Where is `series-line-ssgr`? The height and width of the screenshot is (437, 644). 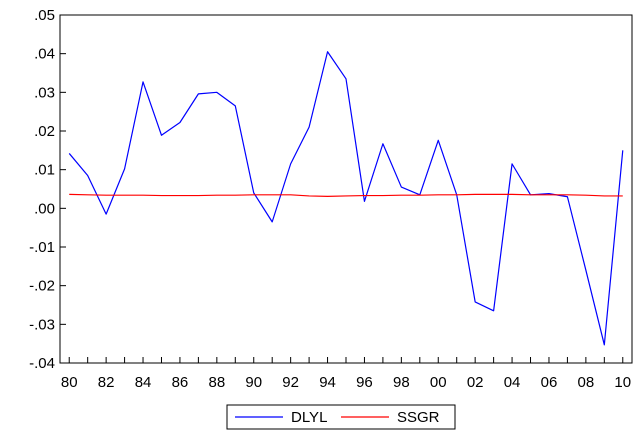
series-line-ssgr is located at coordinates (346, 195).